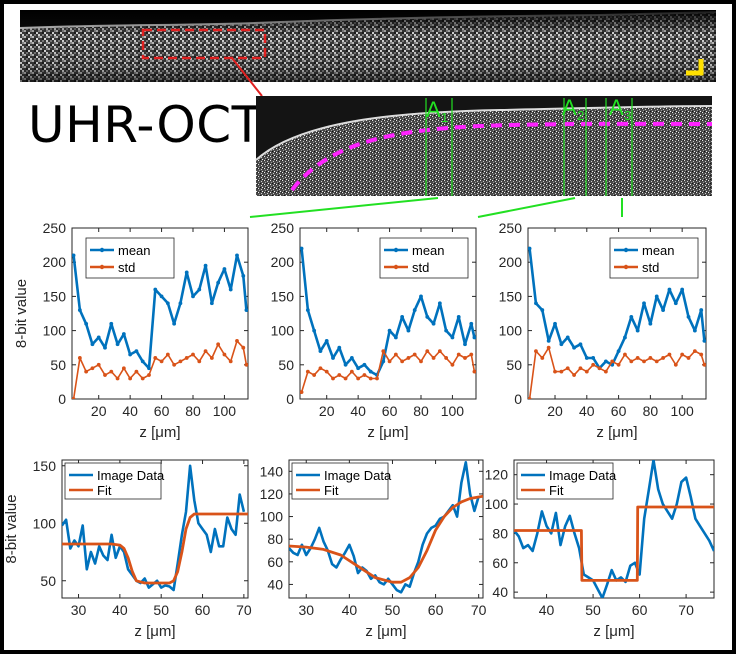 The image size is (736, 654). I want to click on y-tick-label: 0, so click(62, 399).